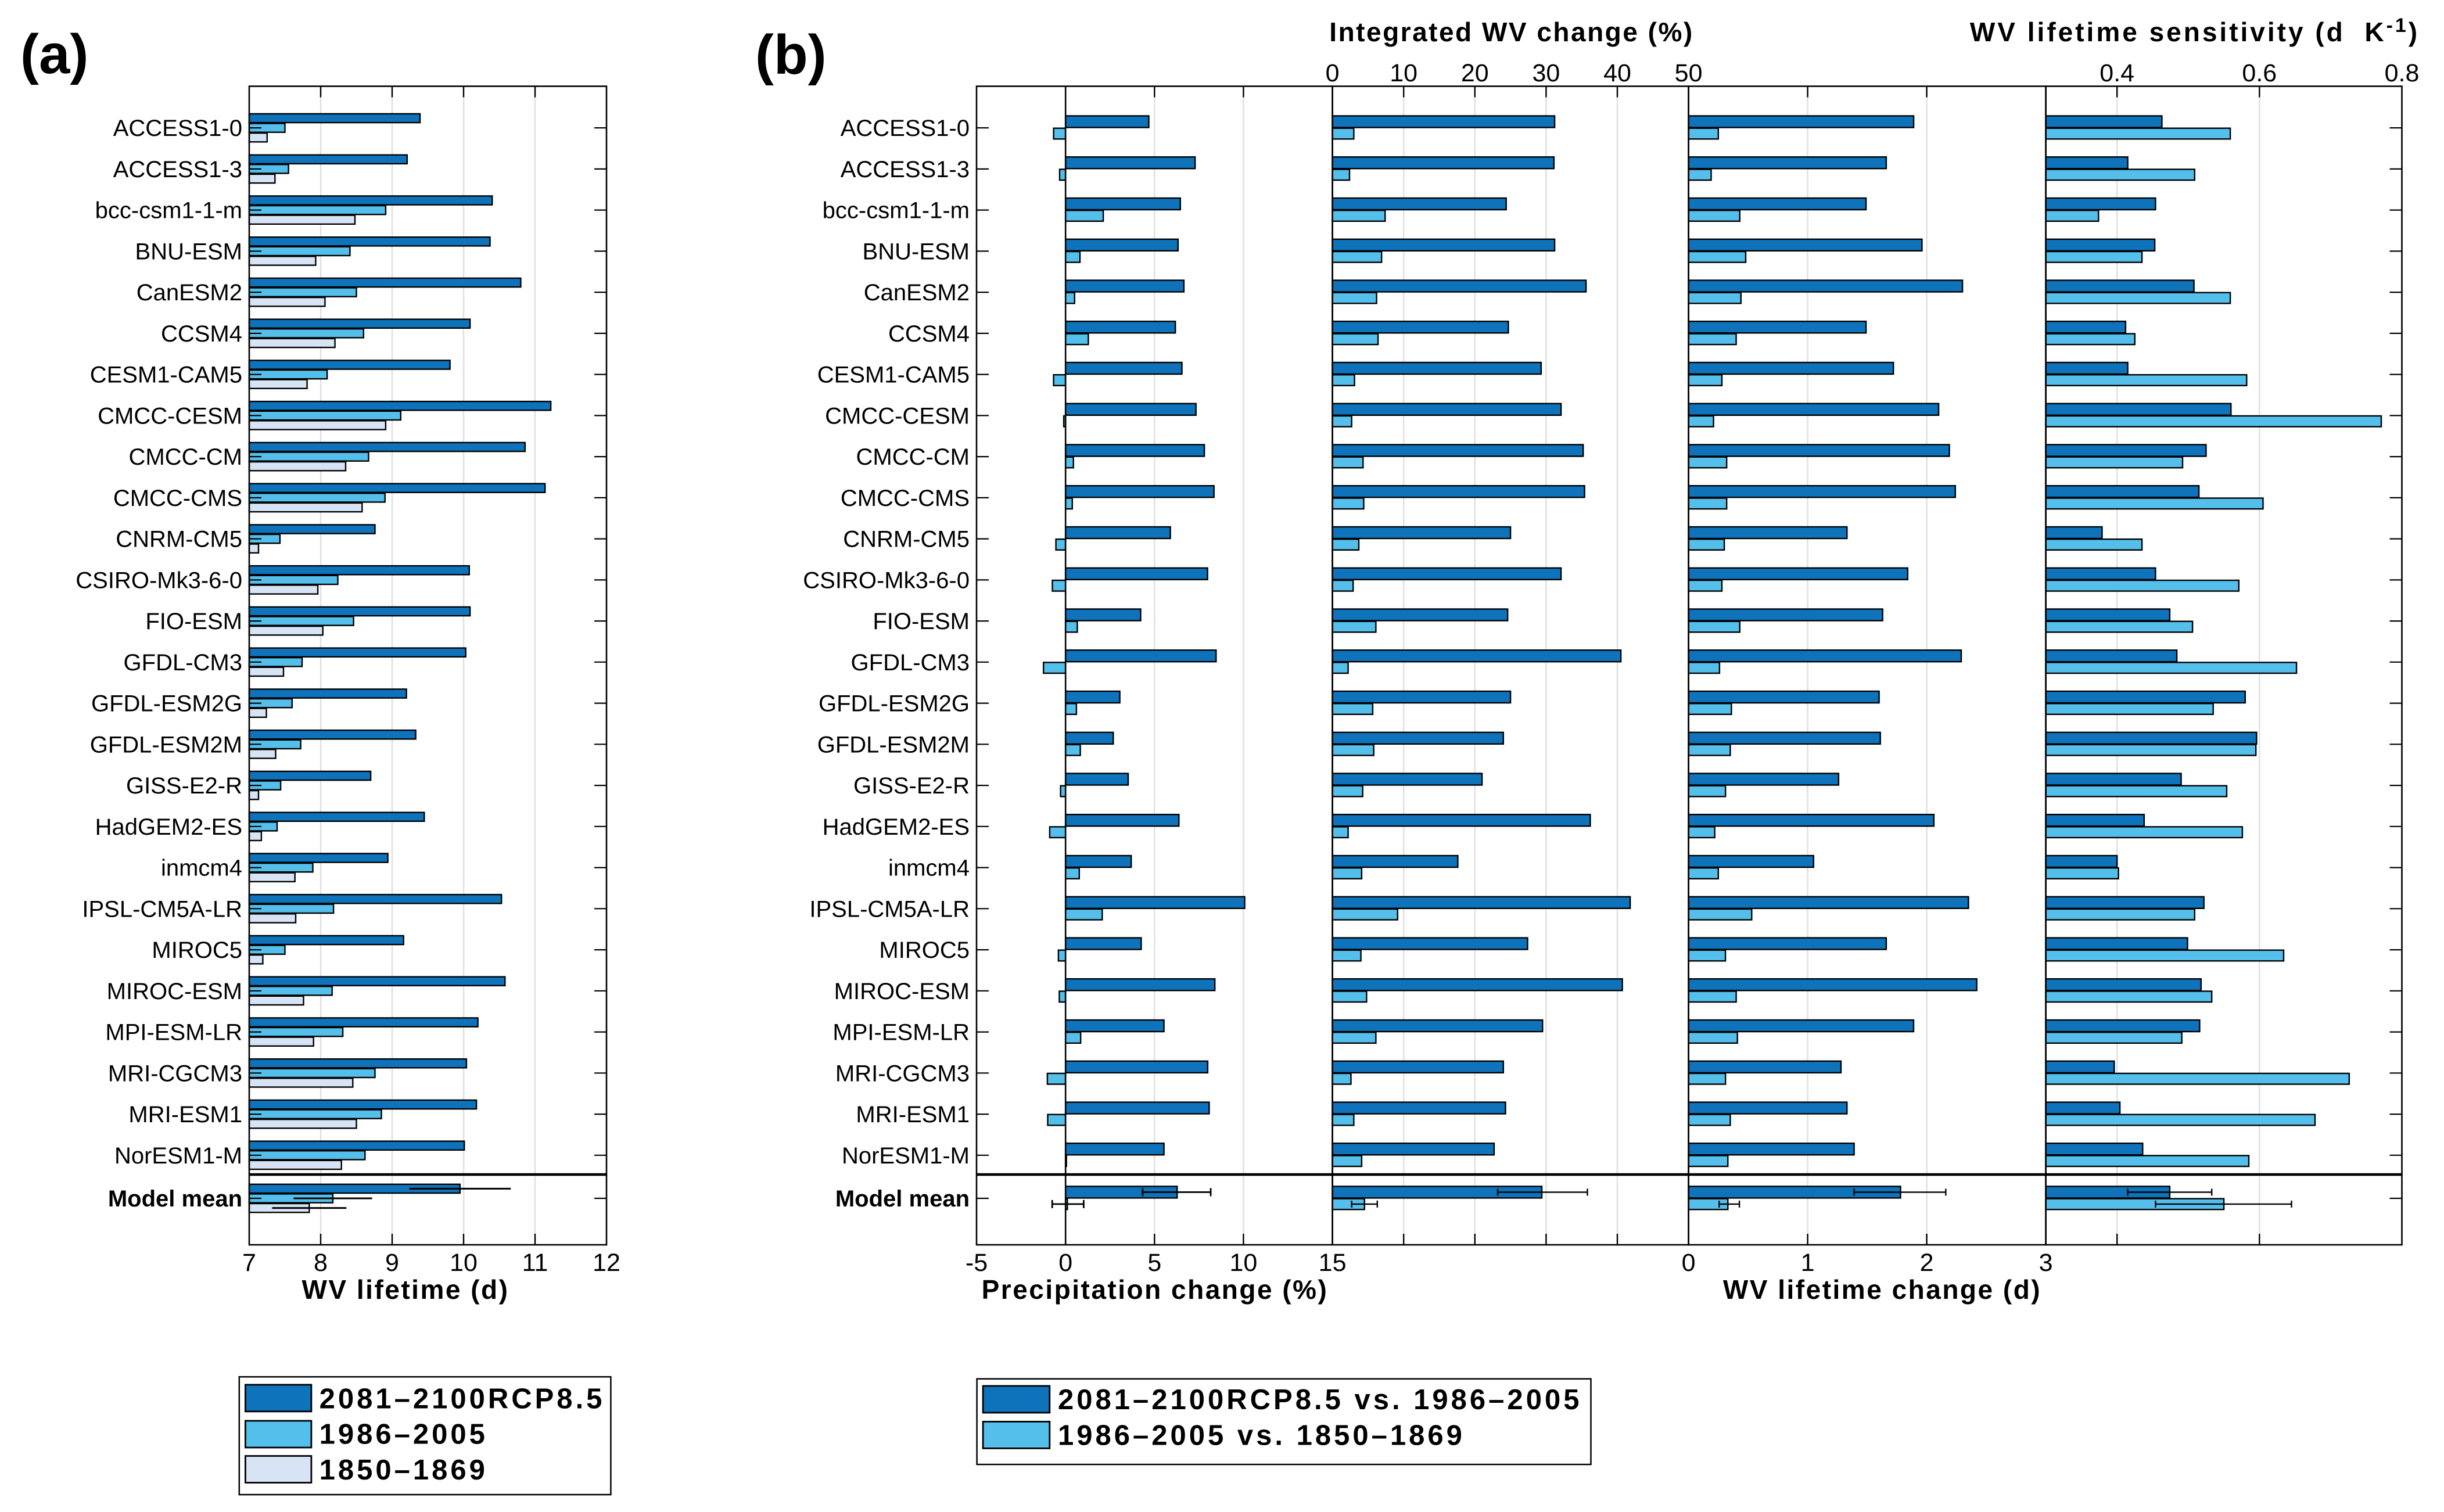 The width and height of the screenshot is (2444, 1512). Describe the element at coordinates (535, 1263) in the screenshot. I see `svg-text: 11` at that location.